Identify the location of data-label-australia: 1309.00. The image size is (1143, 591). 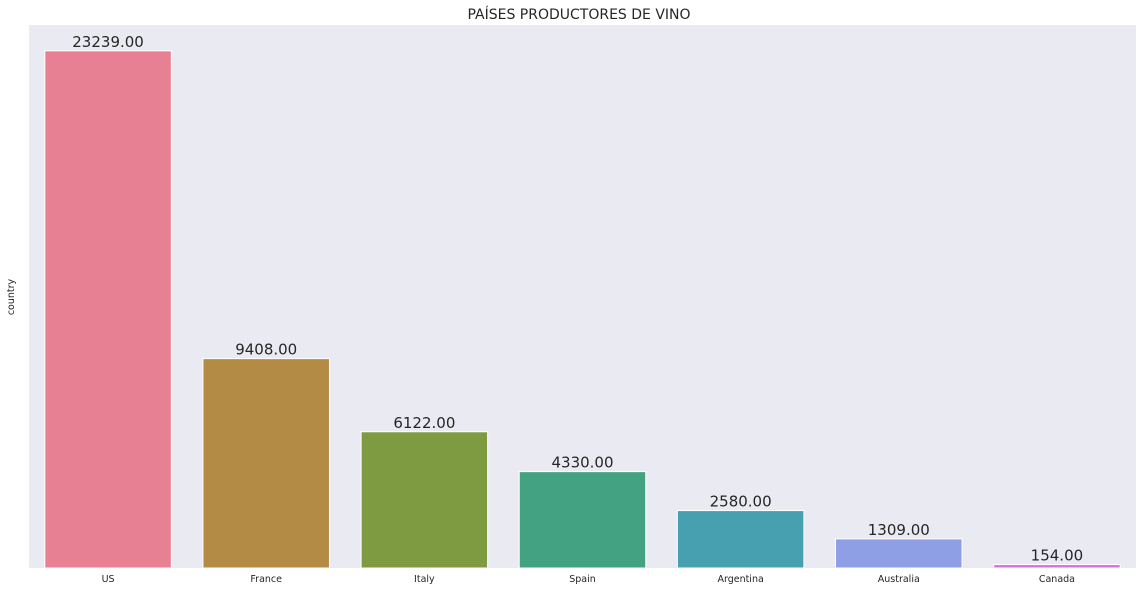
(899, 530).